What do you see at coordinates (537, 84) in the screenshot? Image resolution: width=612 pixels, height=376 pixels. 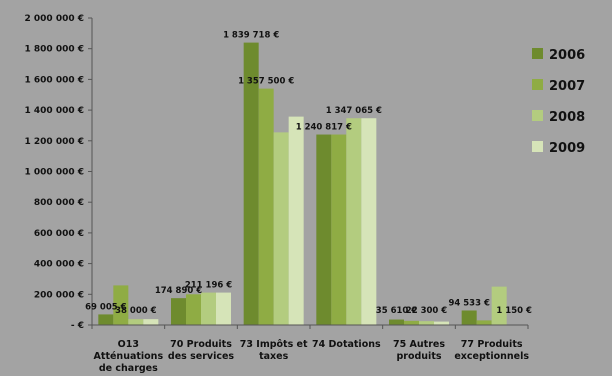 I see `legend-swatch-2007` at bounding box center [537, 84].